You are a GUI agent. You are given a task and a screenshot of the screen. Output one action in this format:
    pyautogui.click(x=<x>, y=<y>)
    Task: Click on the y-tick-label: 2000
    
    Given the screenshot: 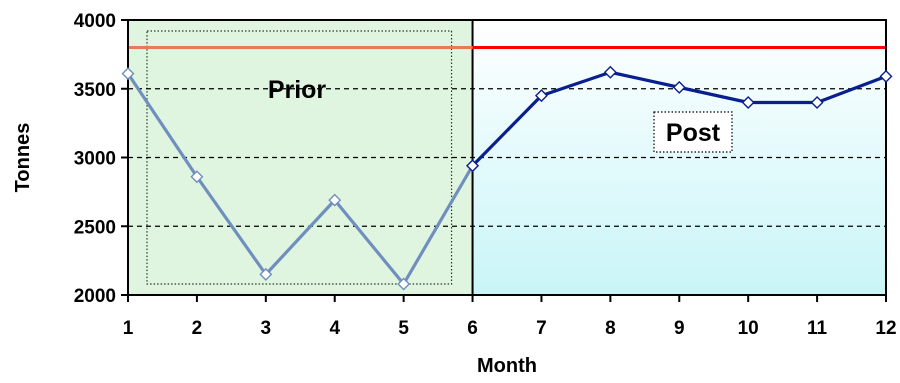 What is the action you would take?
    pyautogui.click(x=95, y=296)
    